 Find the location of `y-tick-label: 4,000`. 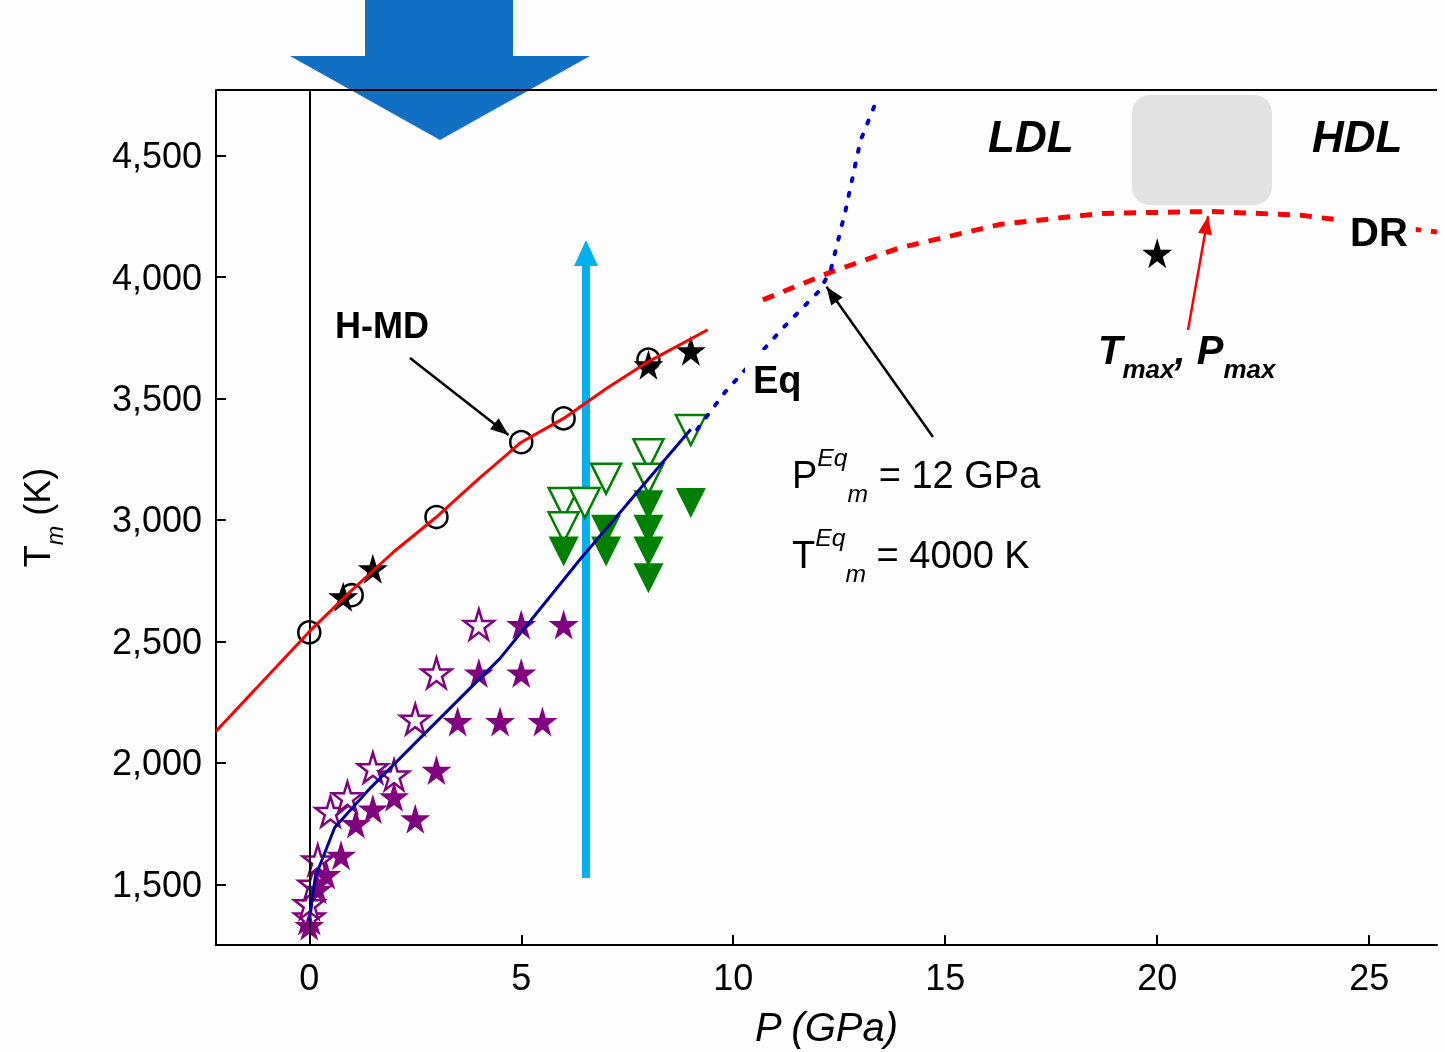

y-tick-label: 4,000 is located at coordinates (156, 277).